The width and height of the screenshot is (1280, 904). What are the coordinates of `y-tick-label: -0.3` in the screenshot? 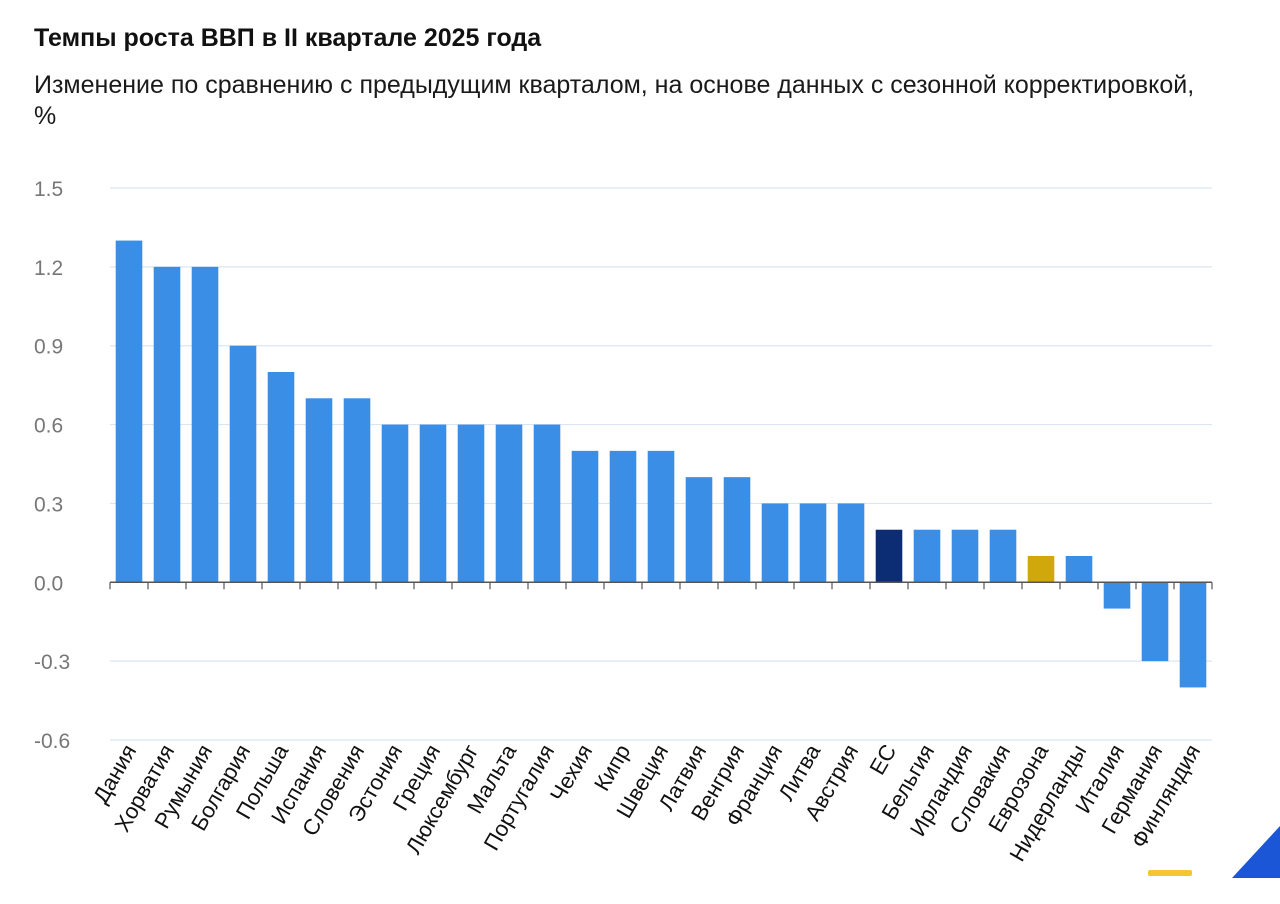 It's located at (52, 662).